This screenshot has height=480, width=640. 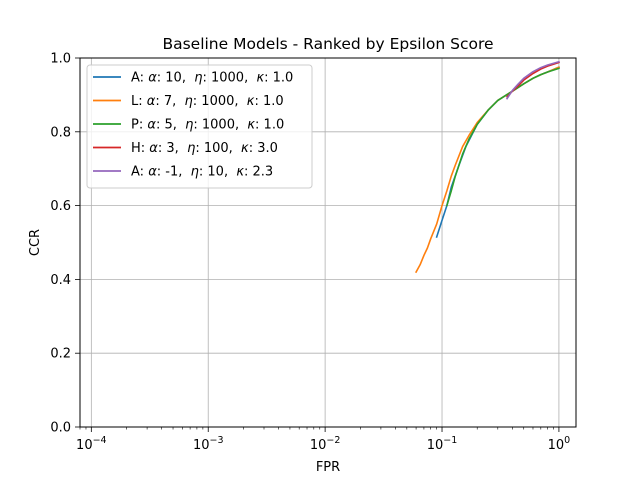 I want to click on x-tick-label: 10⁰, so click(x=559, y=444).